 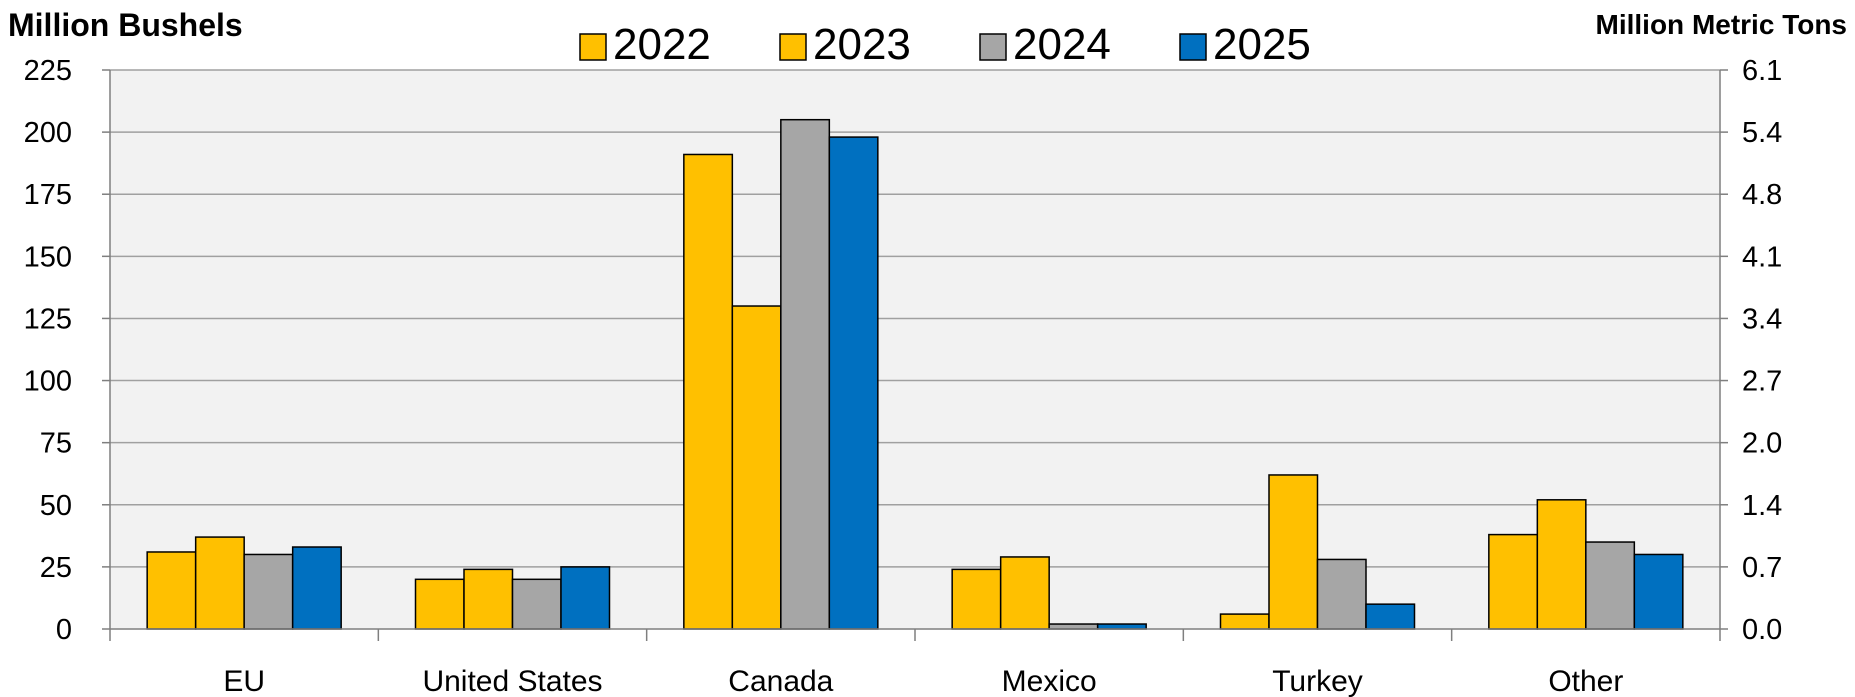 I want to click on x-tick-label: Canada, so click(x=780, y=681).